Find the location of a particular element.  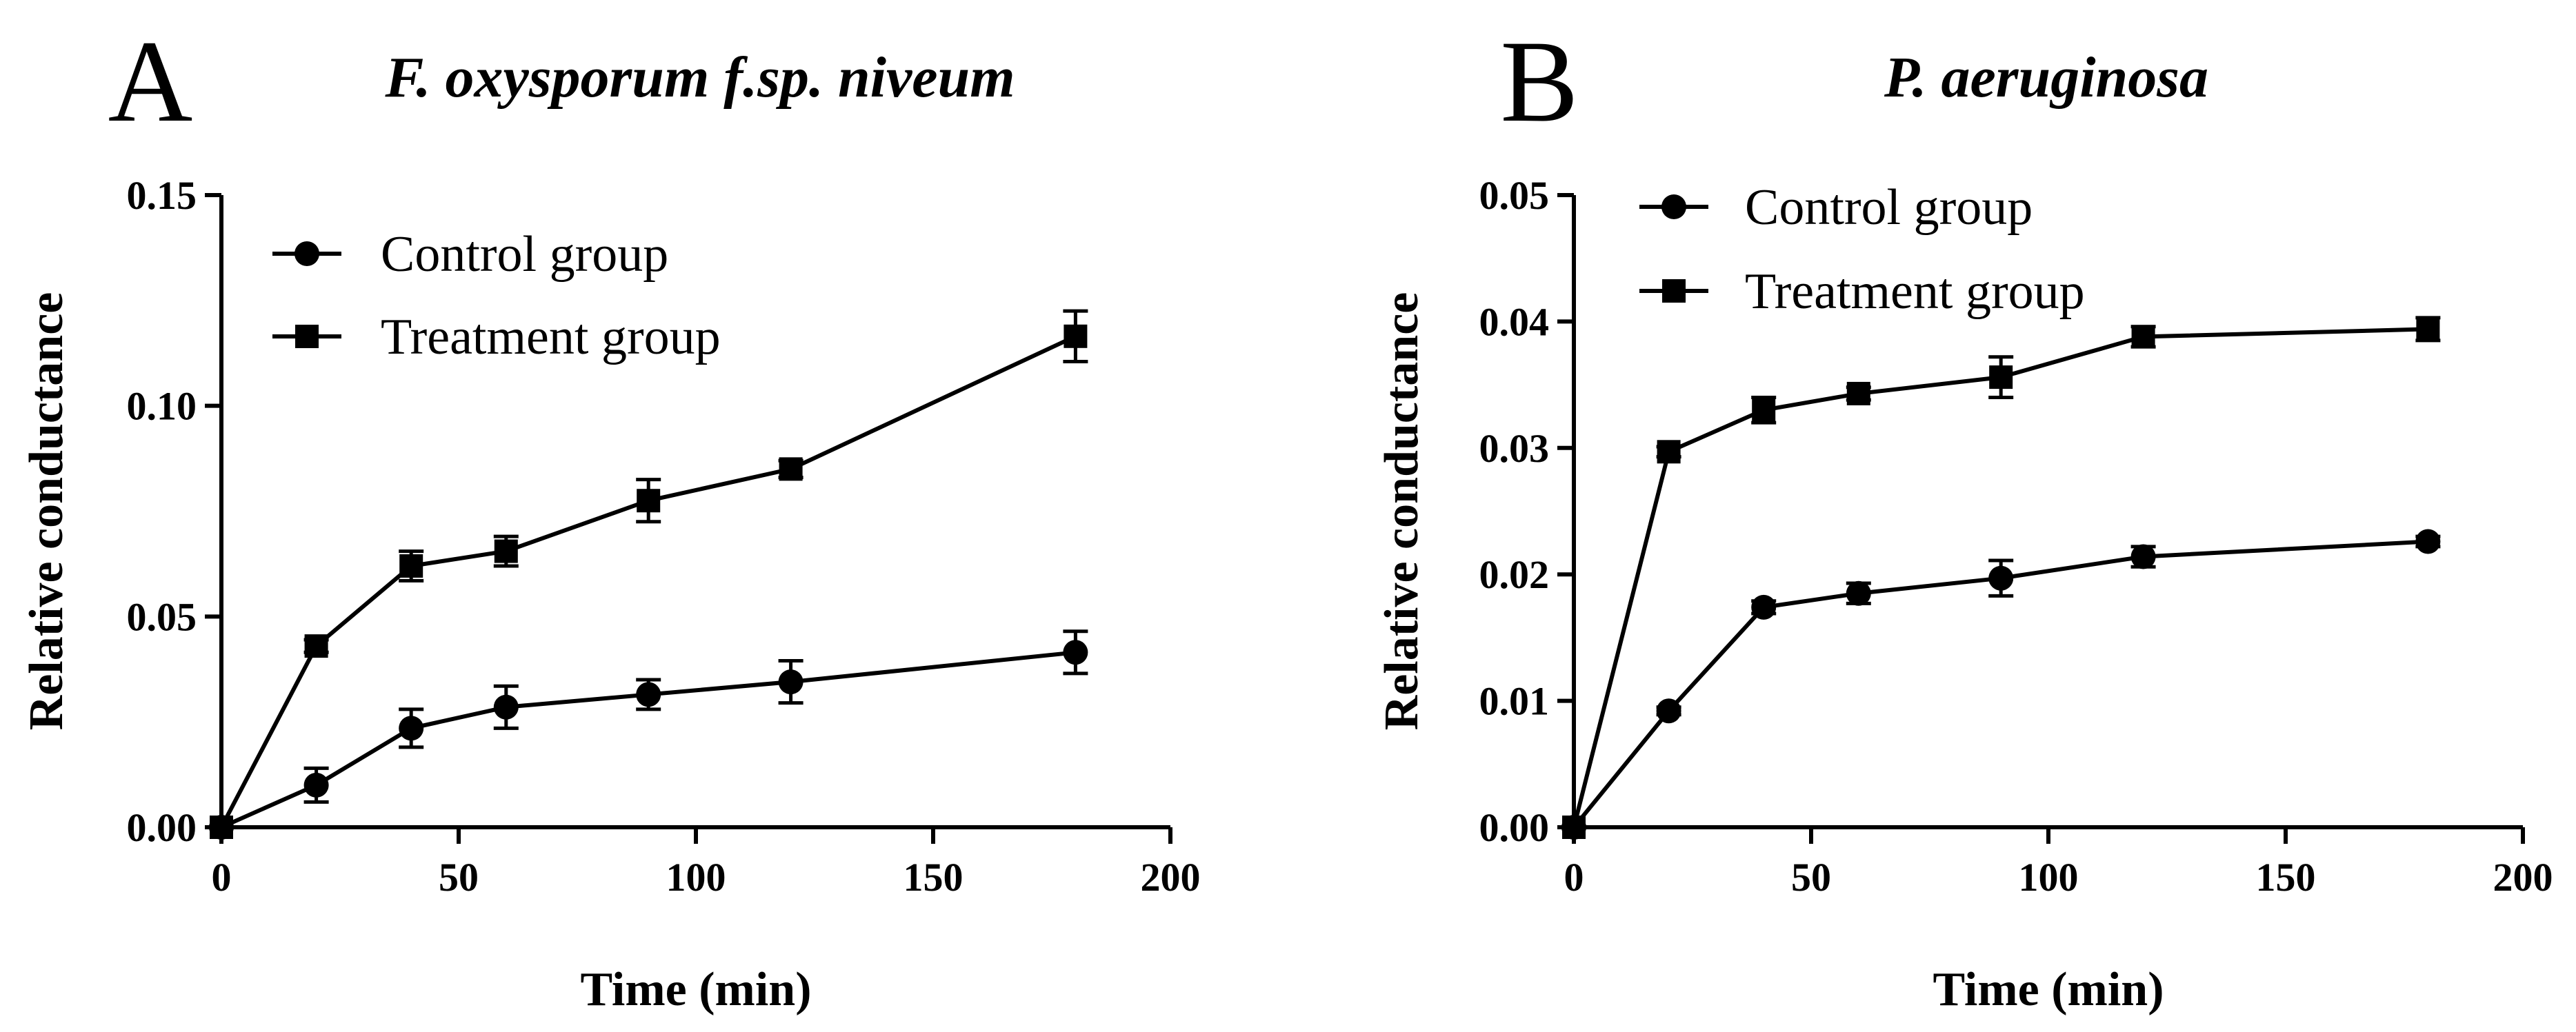

y-tick-label: 0.01 is located at coordinates (1514, 701).